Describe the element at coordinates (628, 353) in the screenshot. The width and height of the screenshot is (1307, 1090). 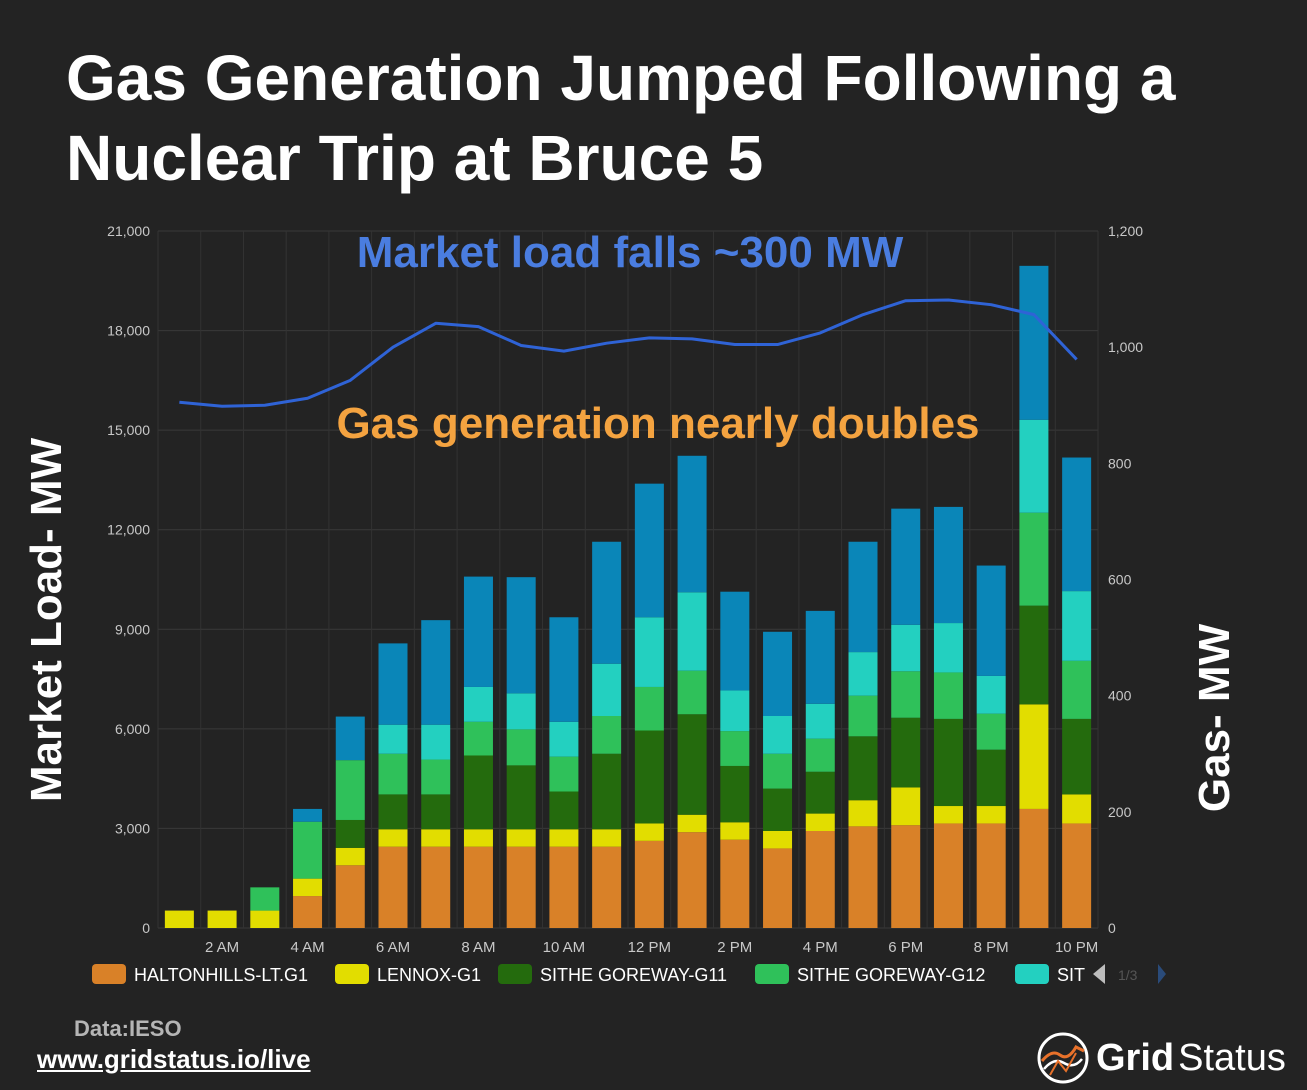
I see `market-load-line` at that location.